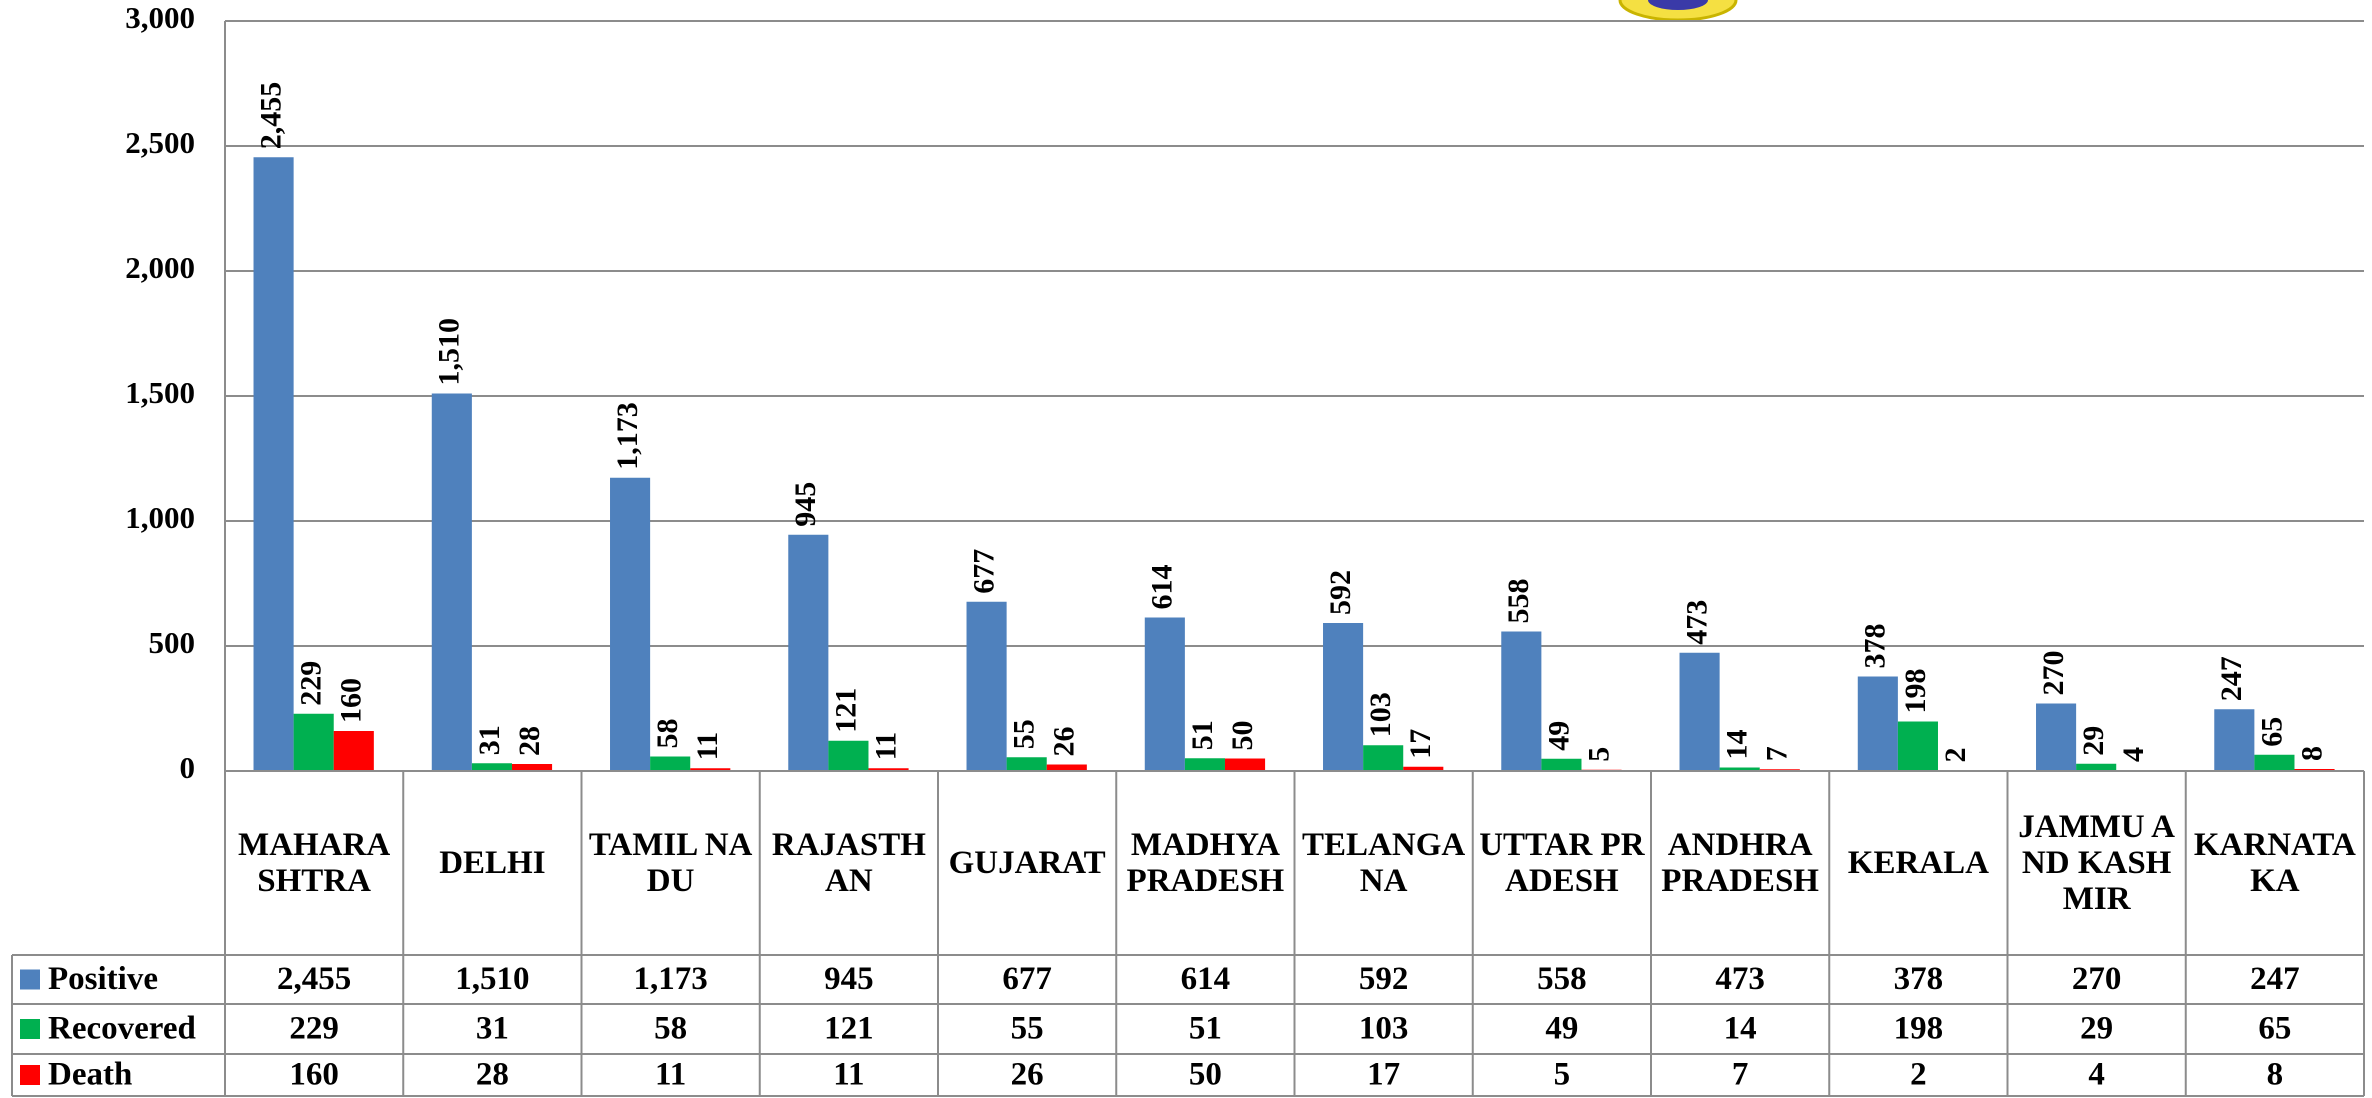  I want to click on value-label: 7, so click(1777, 753).